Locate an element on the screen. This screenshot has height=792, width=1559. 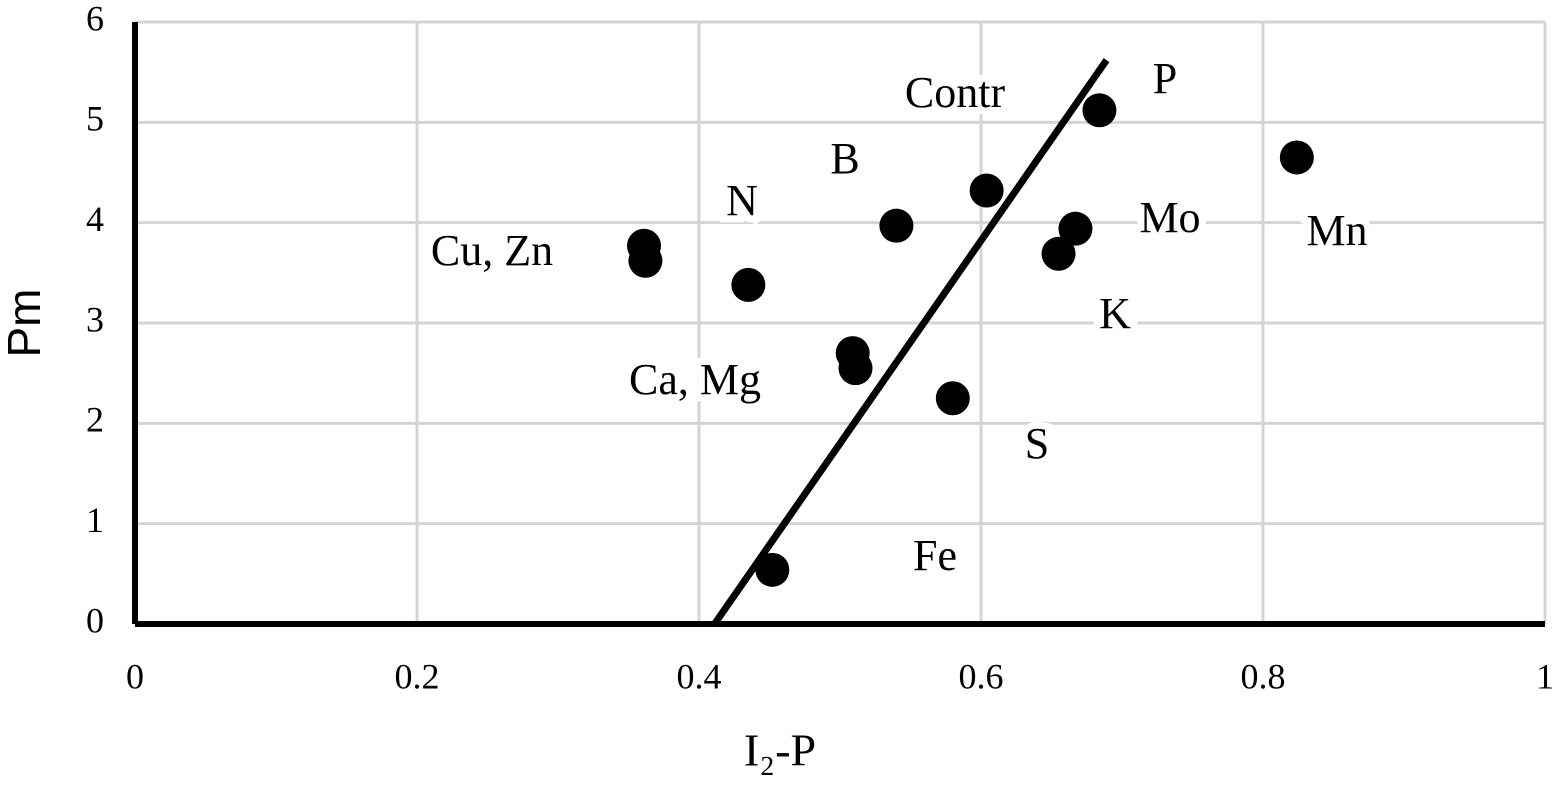
y-tick-label: 6 is located at coordinates (95, 19).